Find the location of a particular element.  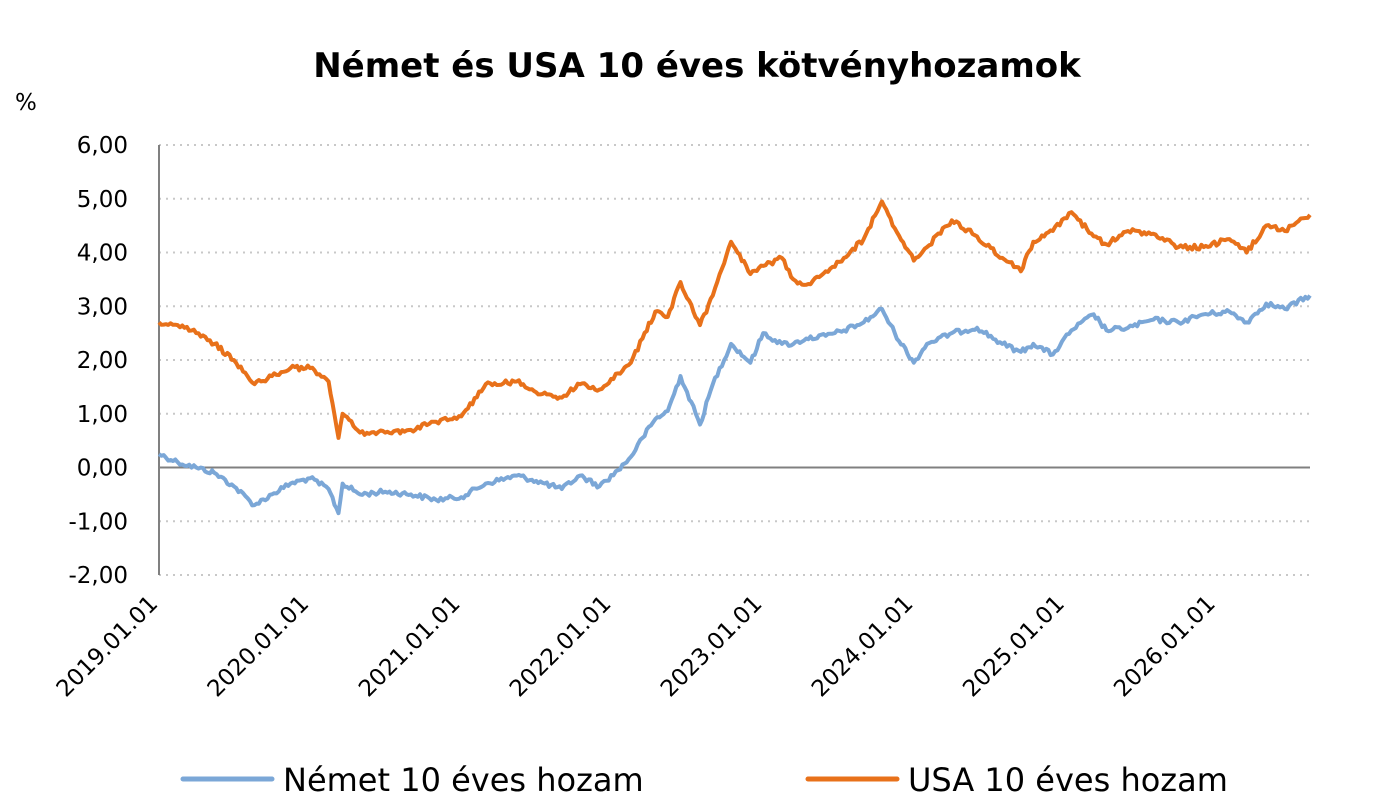

y-tick-label: 2,00 is located at coordinates (102, 361).